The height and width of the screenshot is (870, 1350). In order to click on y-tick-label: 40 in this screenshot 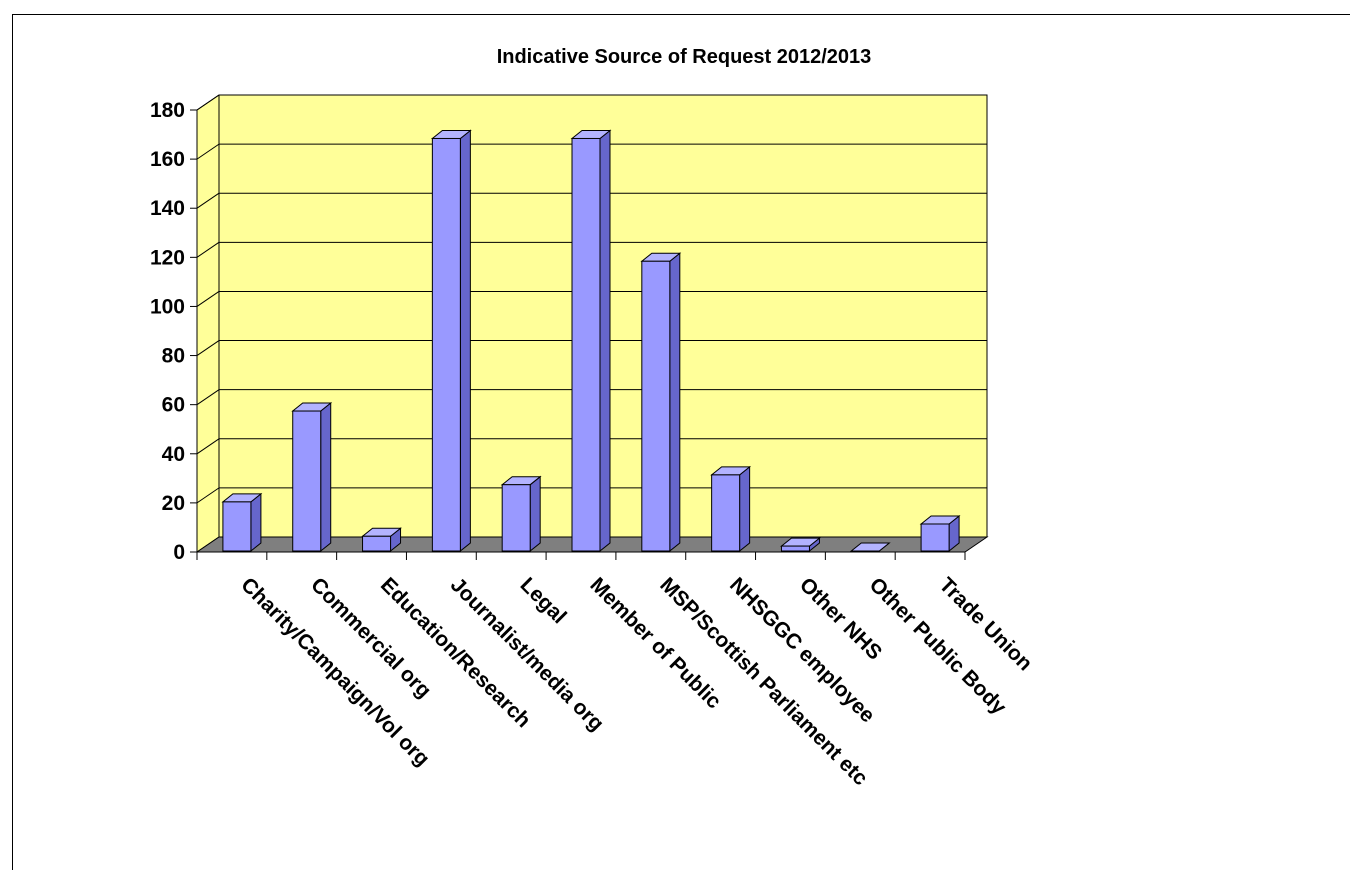, I will do `click(173, 454)`.